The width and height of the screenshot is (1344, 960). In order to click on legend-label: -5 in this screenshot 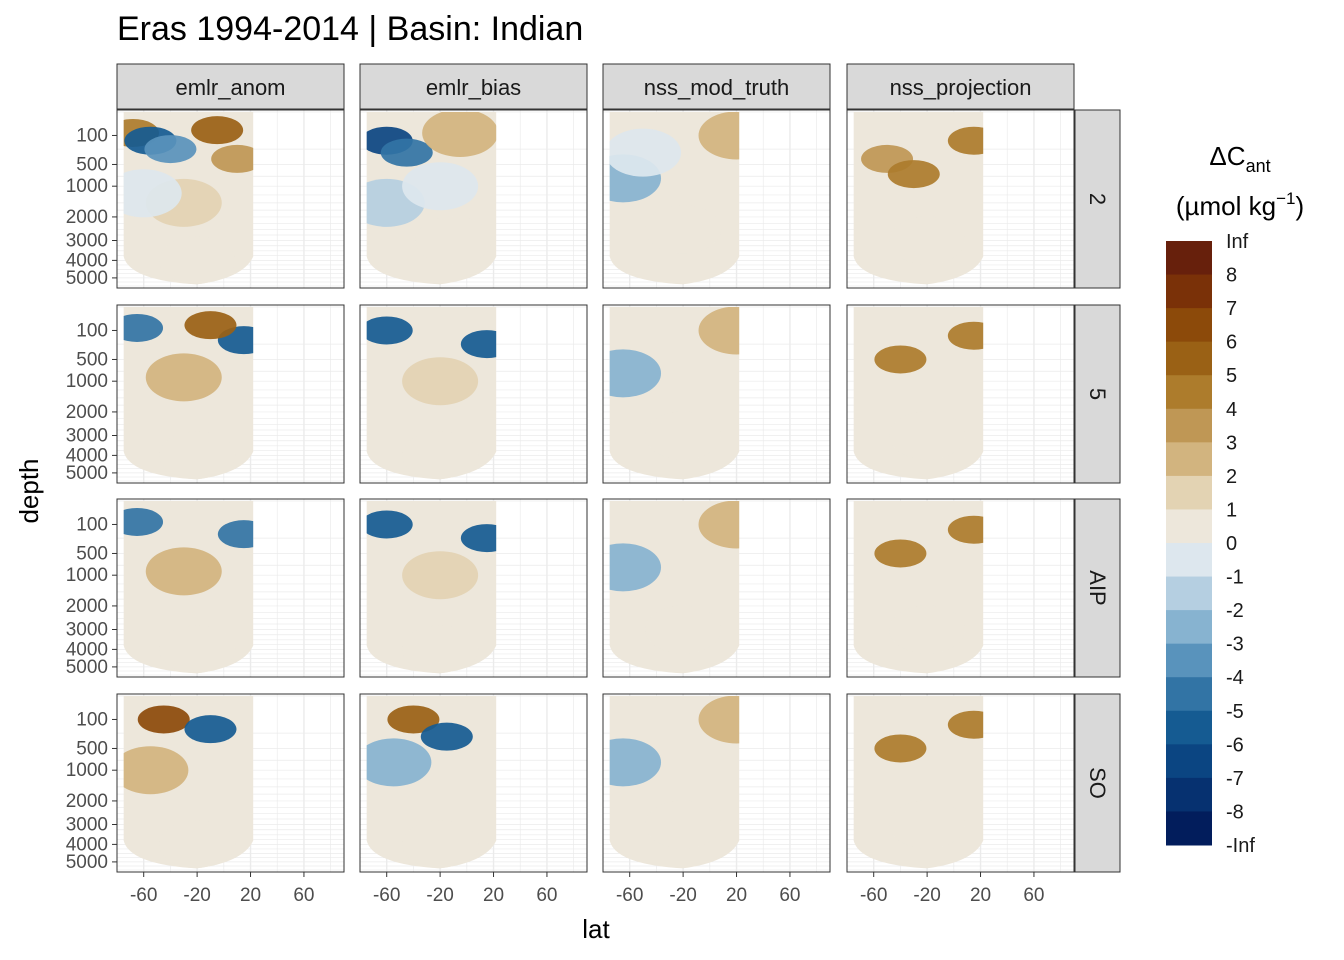, I will do `click(1235, 712)`.